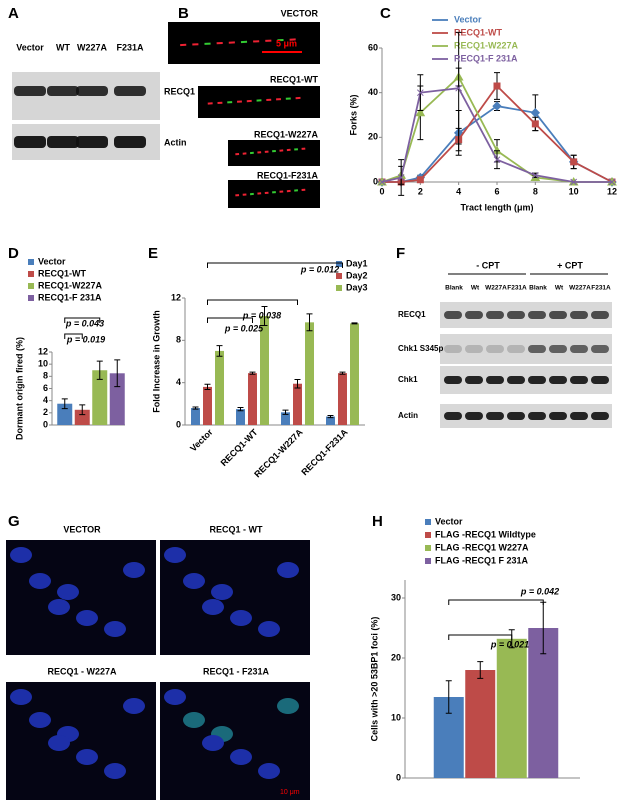 This screenshot has width=624, height=806. I want to click on x-tick-label: Vector, so click(201, 440).